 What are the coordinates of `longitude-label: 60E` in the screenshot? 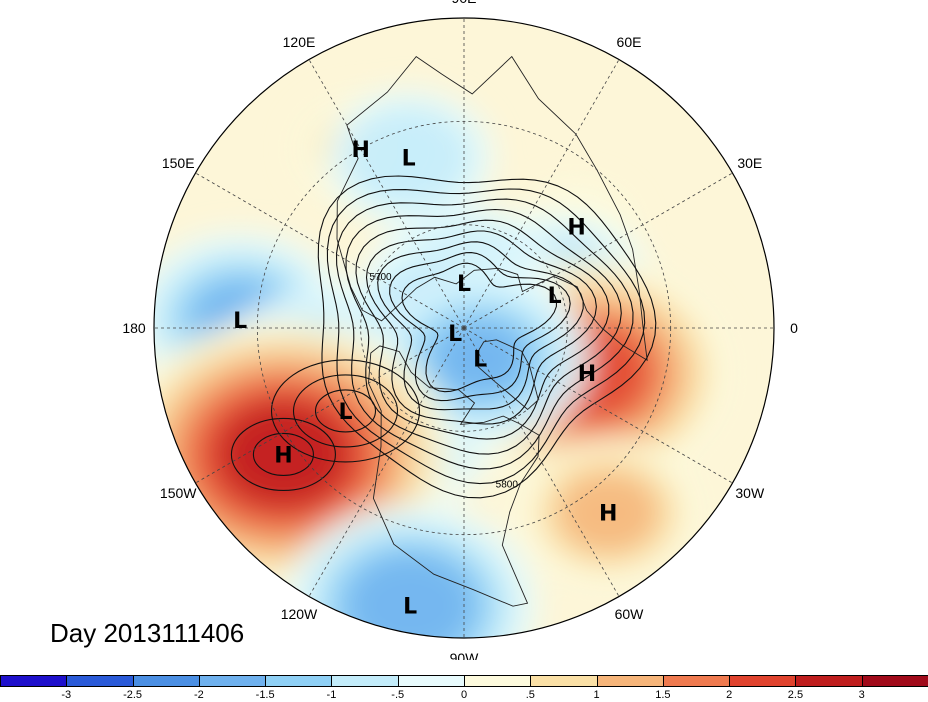 It's located at (629, 42).